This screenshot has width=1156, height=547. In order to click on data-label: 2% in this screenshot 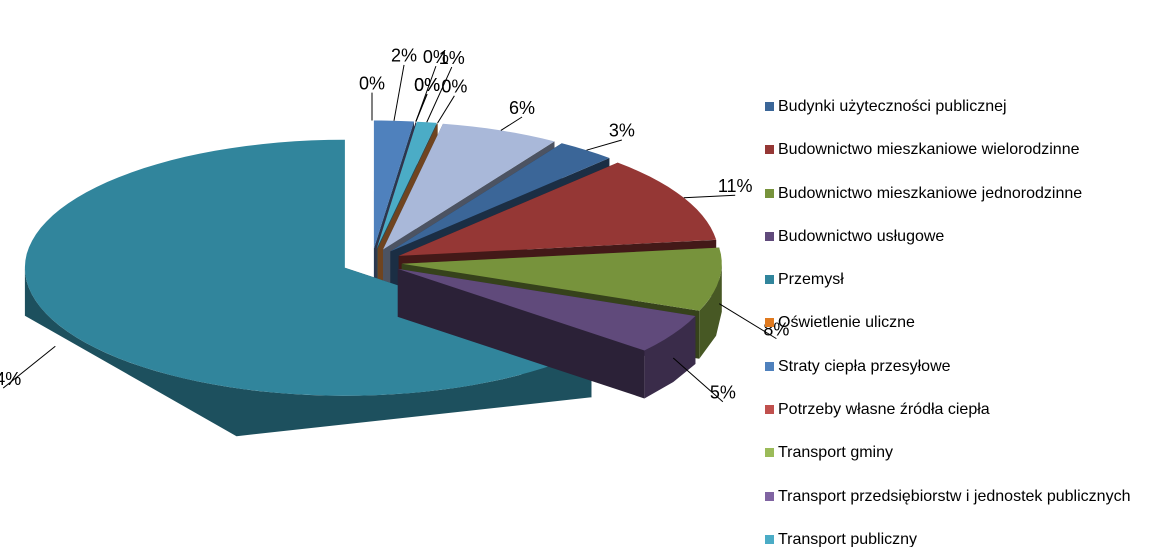, I will do `click(404, 56)`.